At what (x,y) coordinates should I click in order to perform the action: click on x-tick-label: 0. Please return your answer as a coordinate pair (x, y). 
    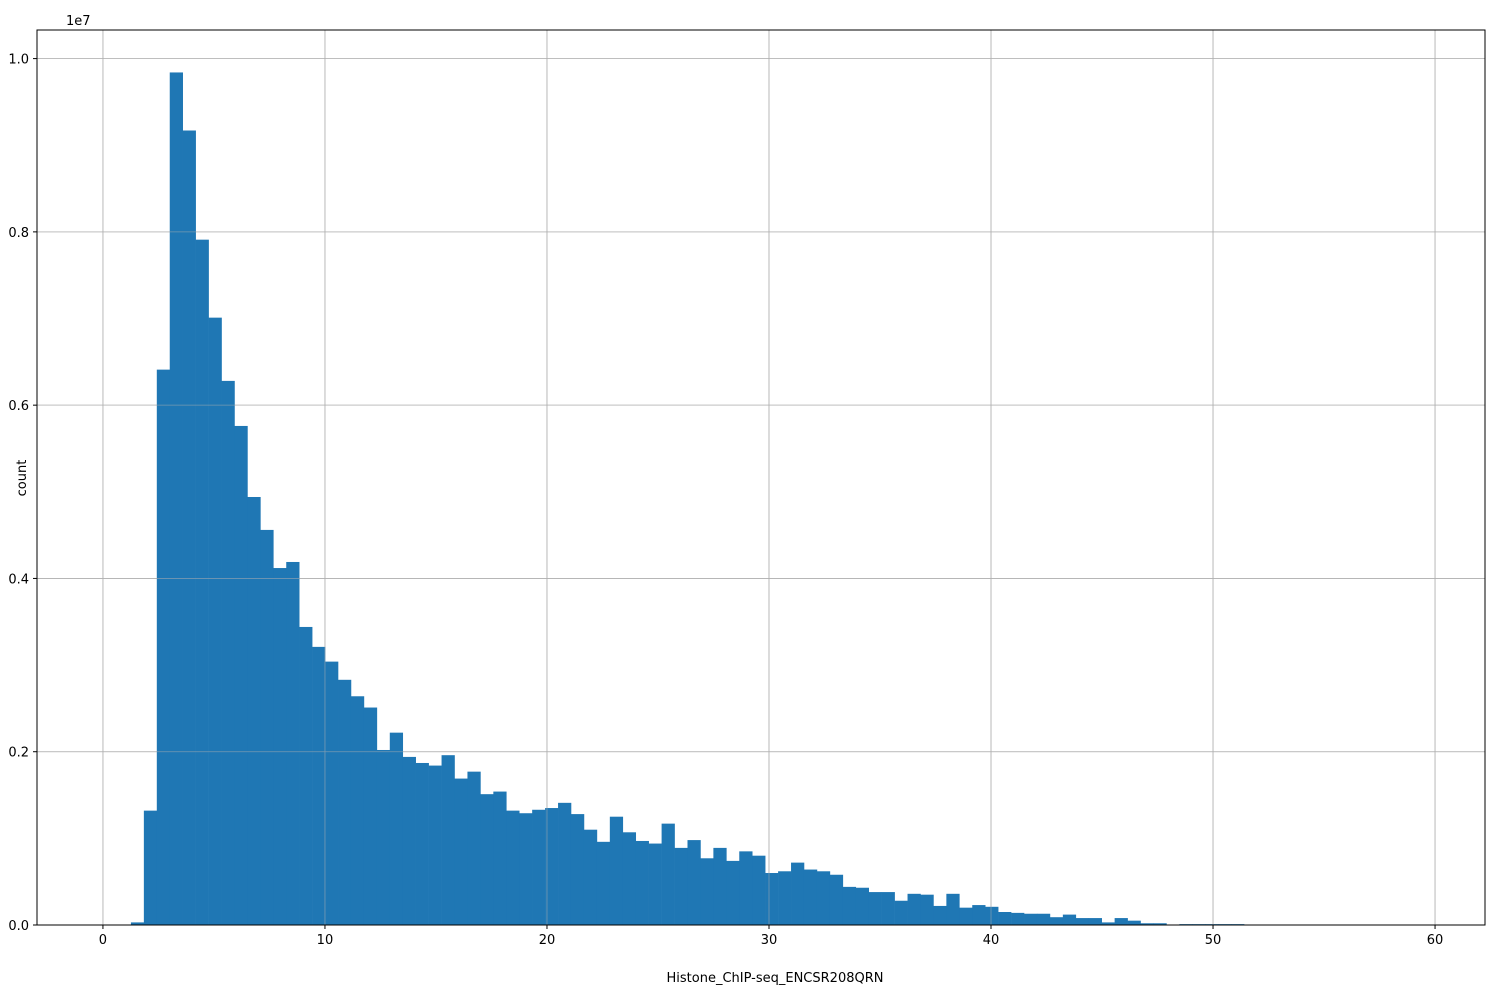
    Looking at the image, I should click on (103, 940).